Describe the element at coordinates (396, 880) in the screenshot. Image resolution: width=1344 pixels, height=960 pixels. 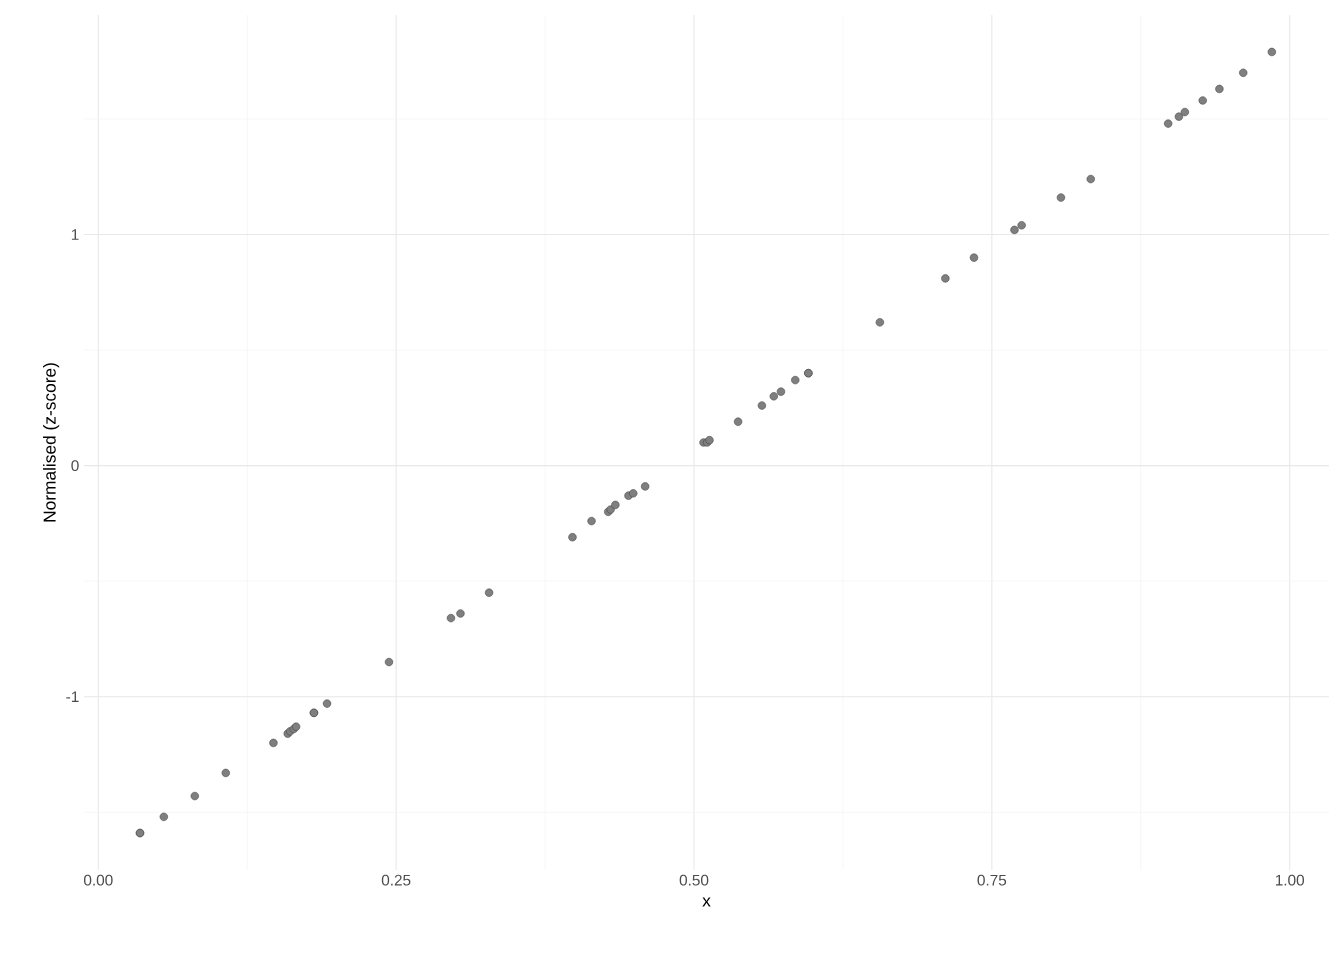
I see `x-tick-label: 0.25` at that location.